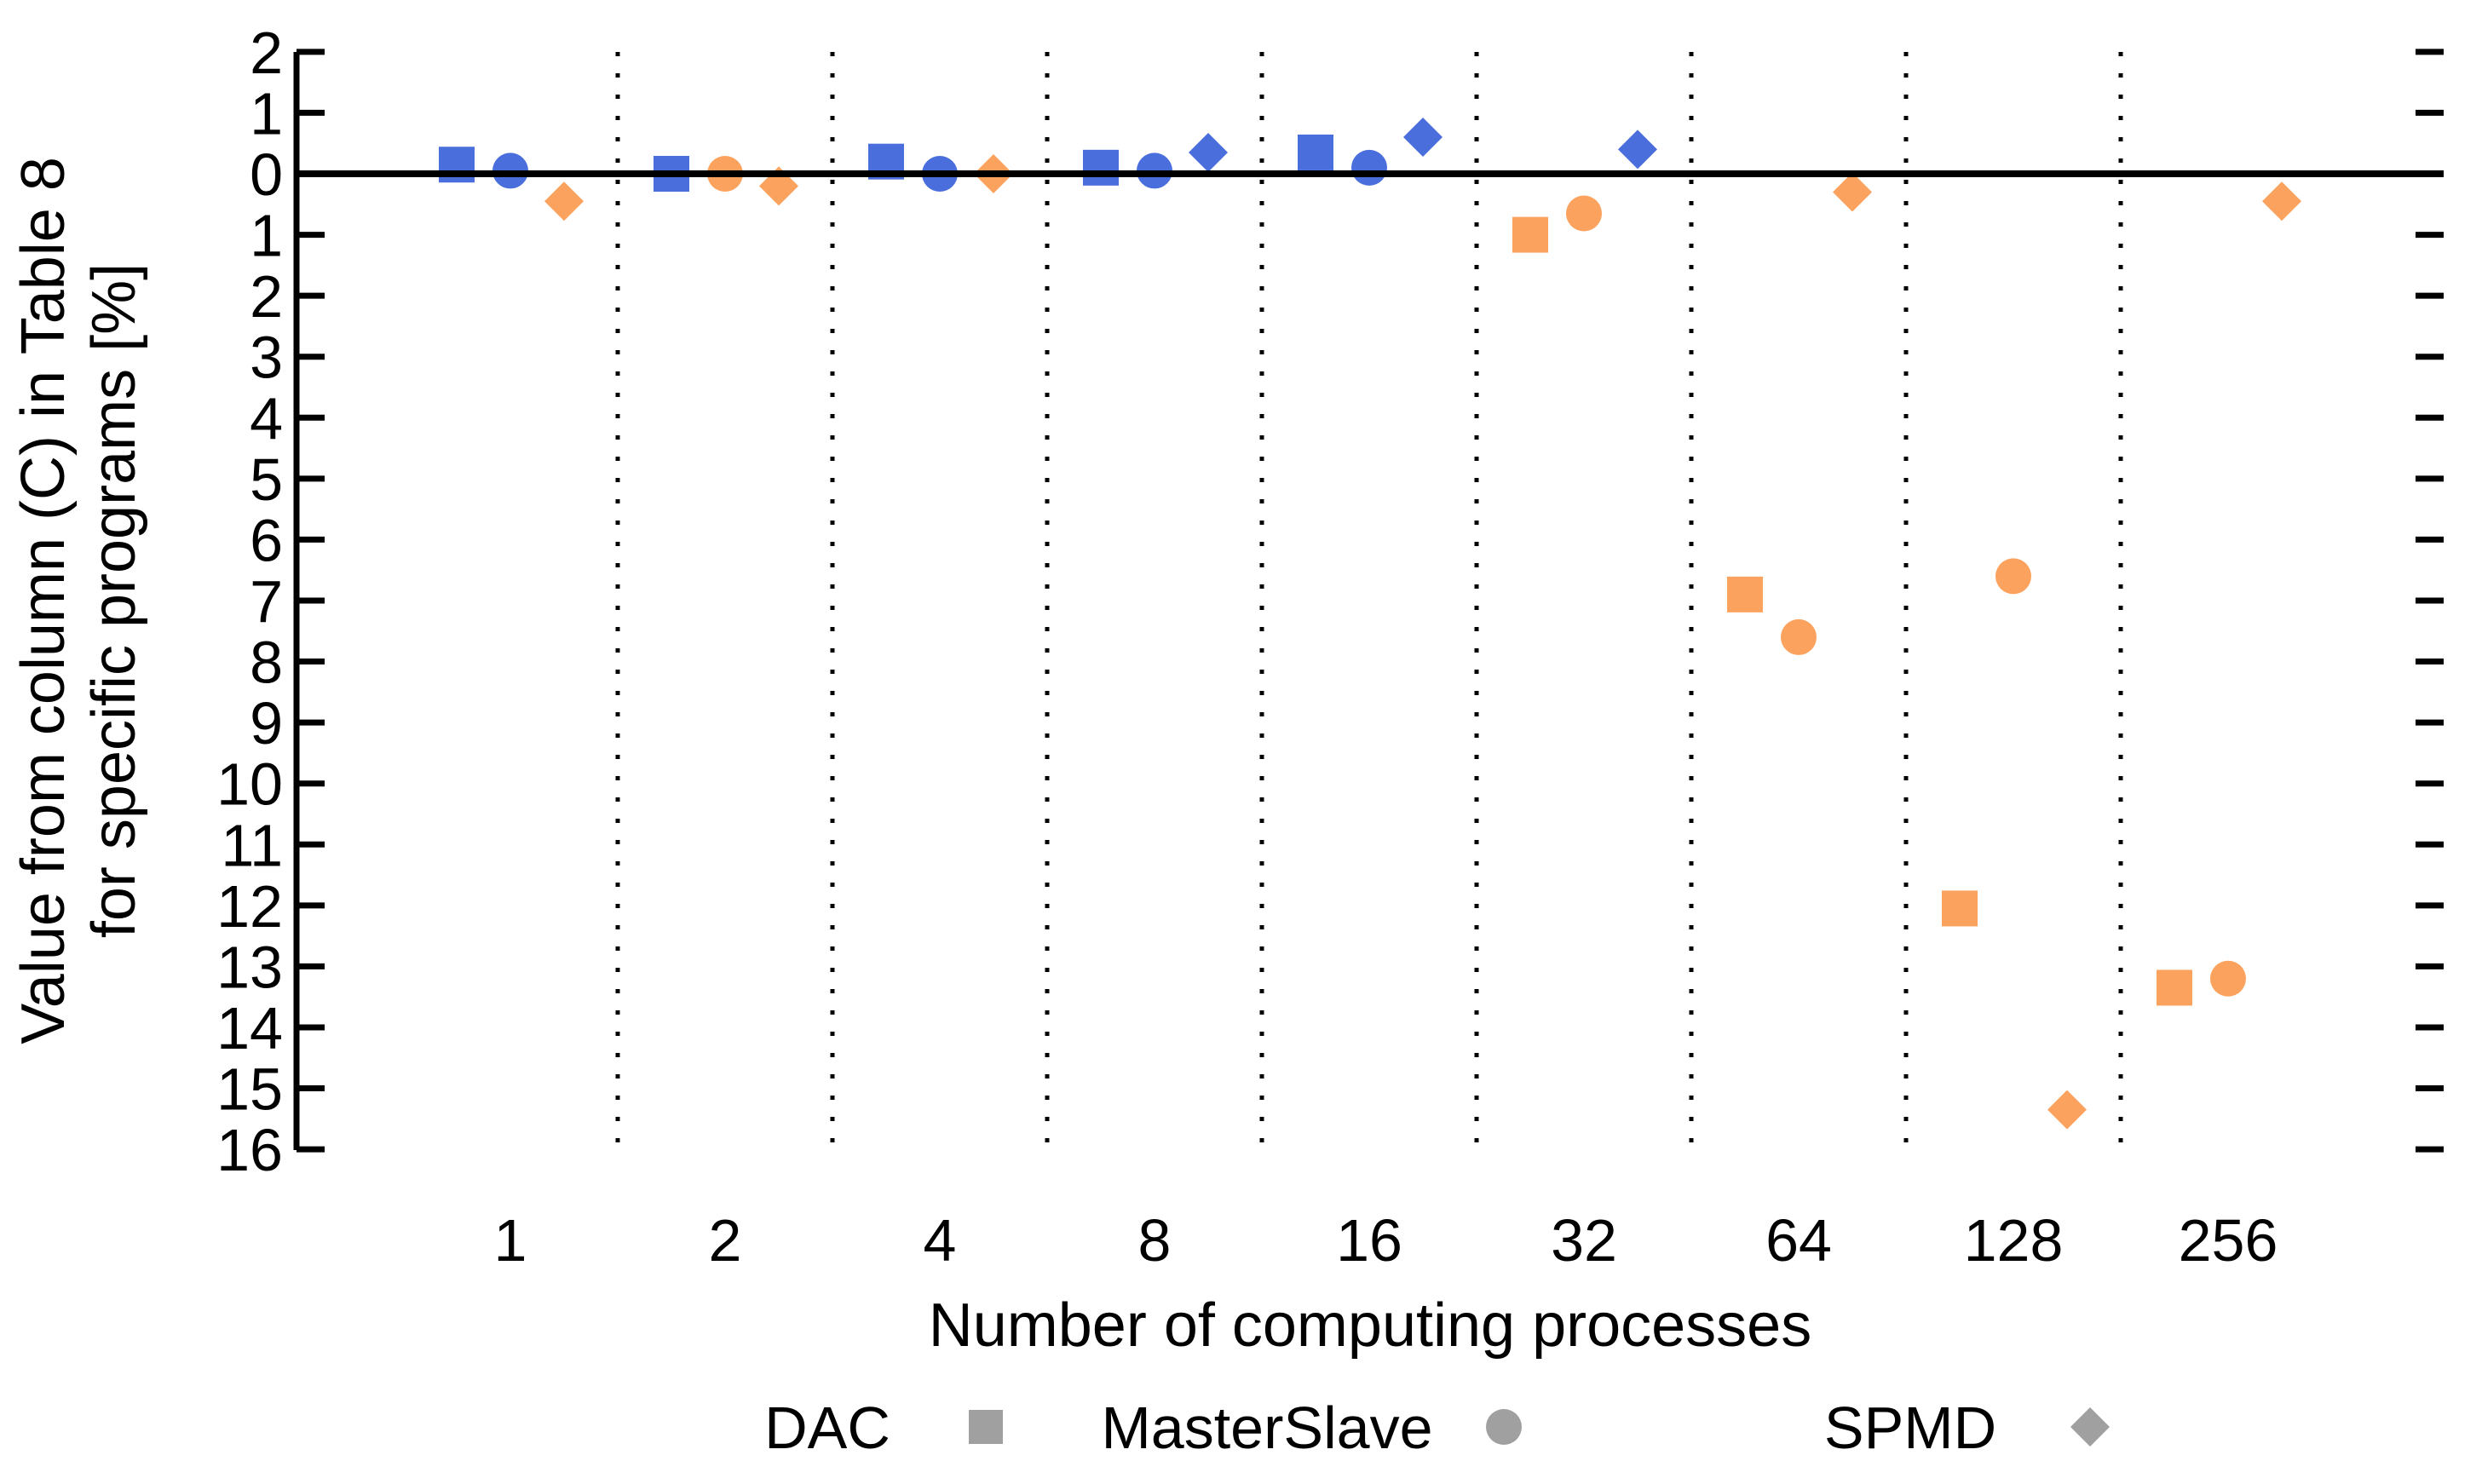 The height and width of the screenshot is (1484, 2482). I want to click on y-tick-label: 4, so click(266, 418).